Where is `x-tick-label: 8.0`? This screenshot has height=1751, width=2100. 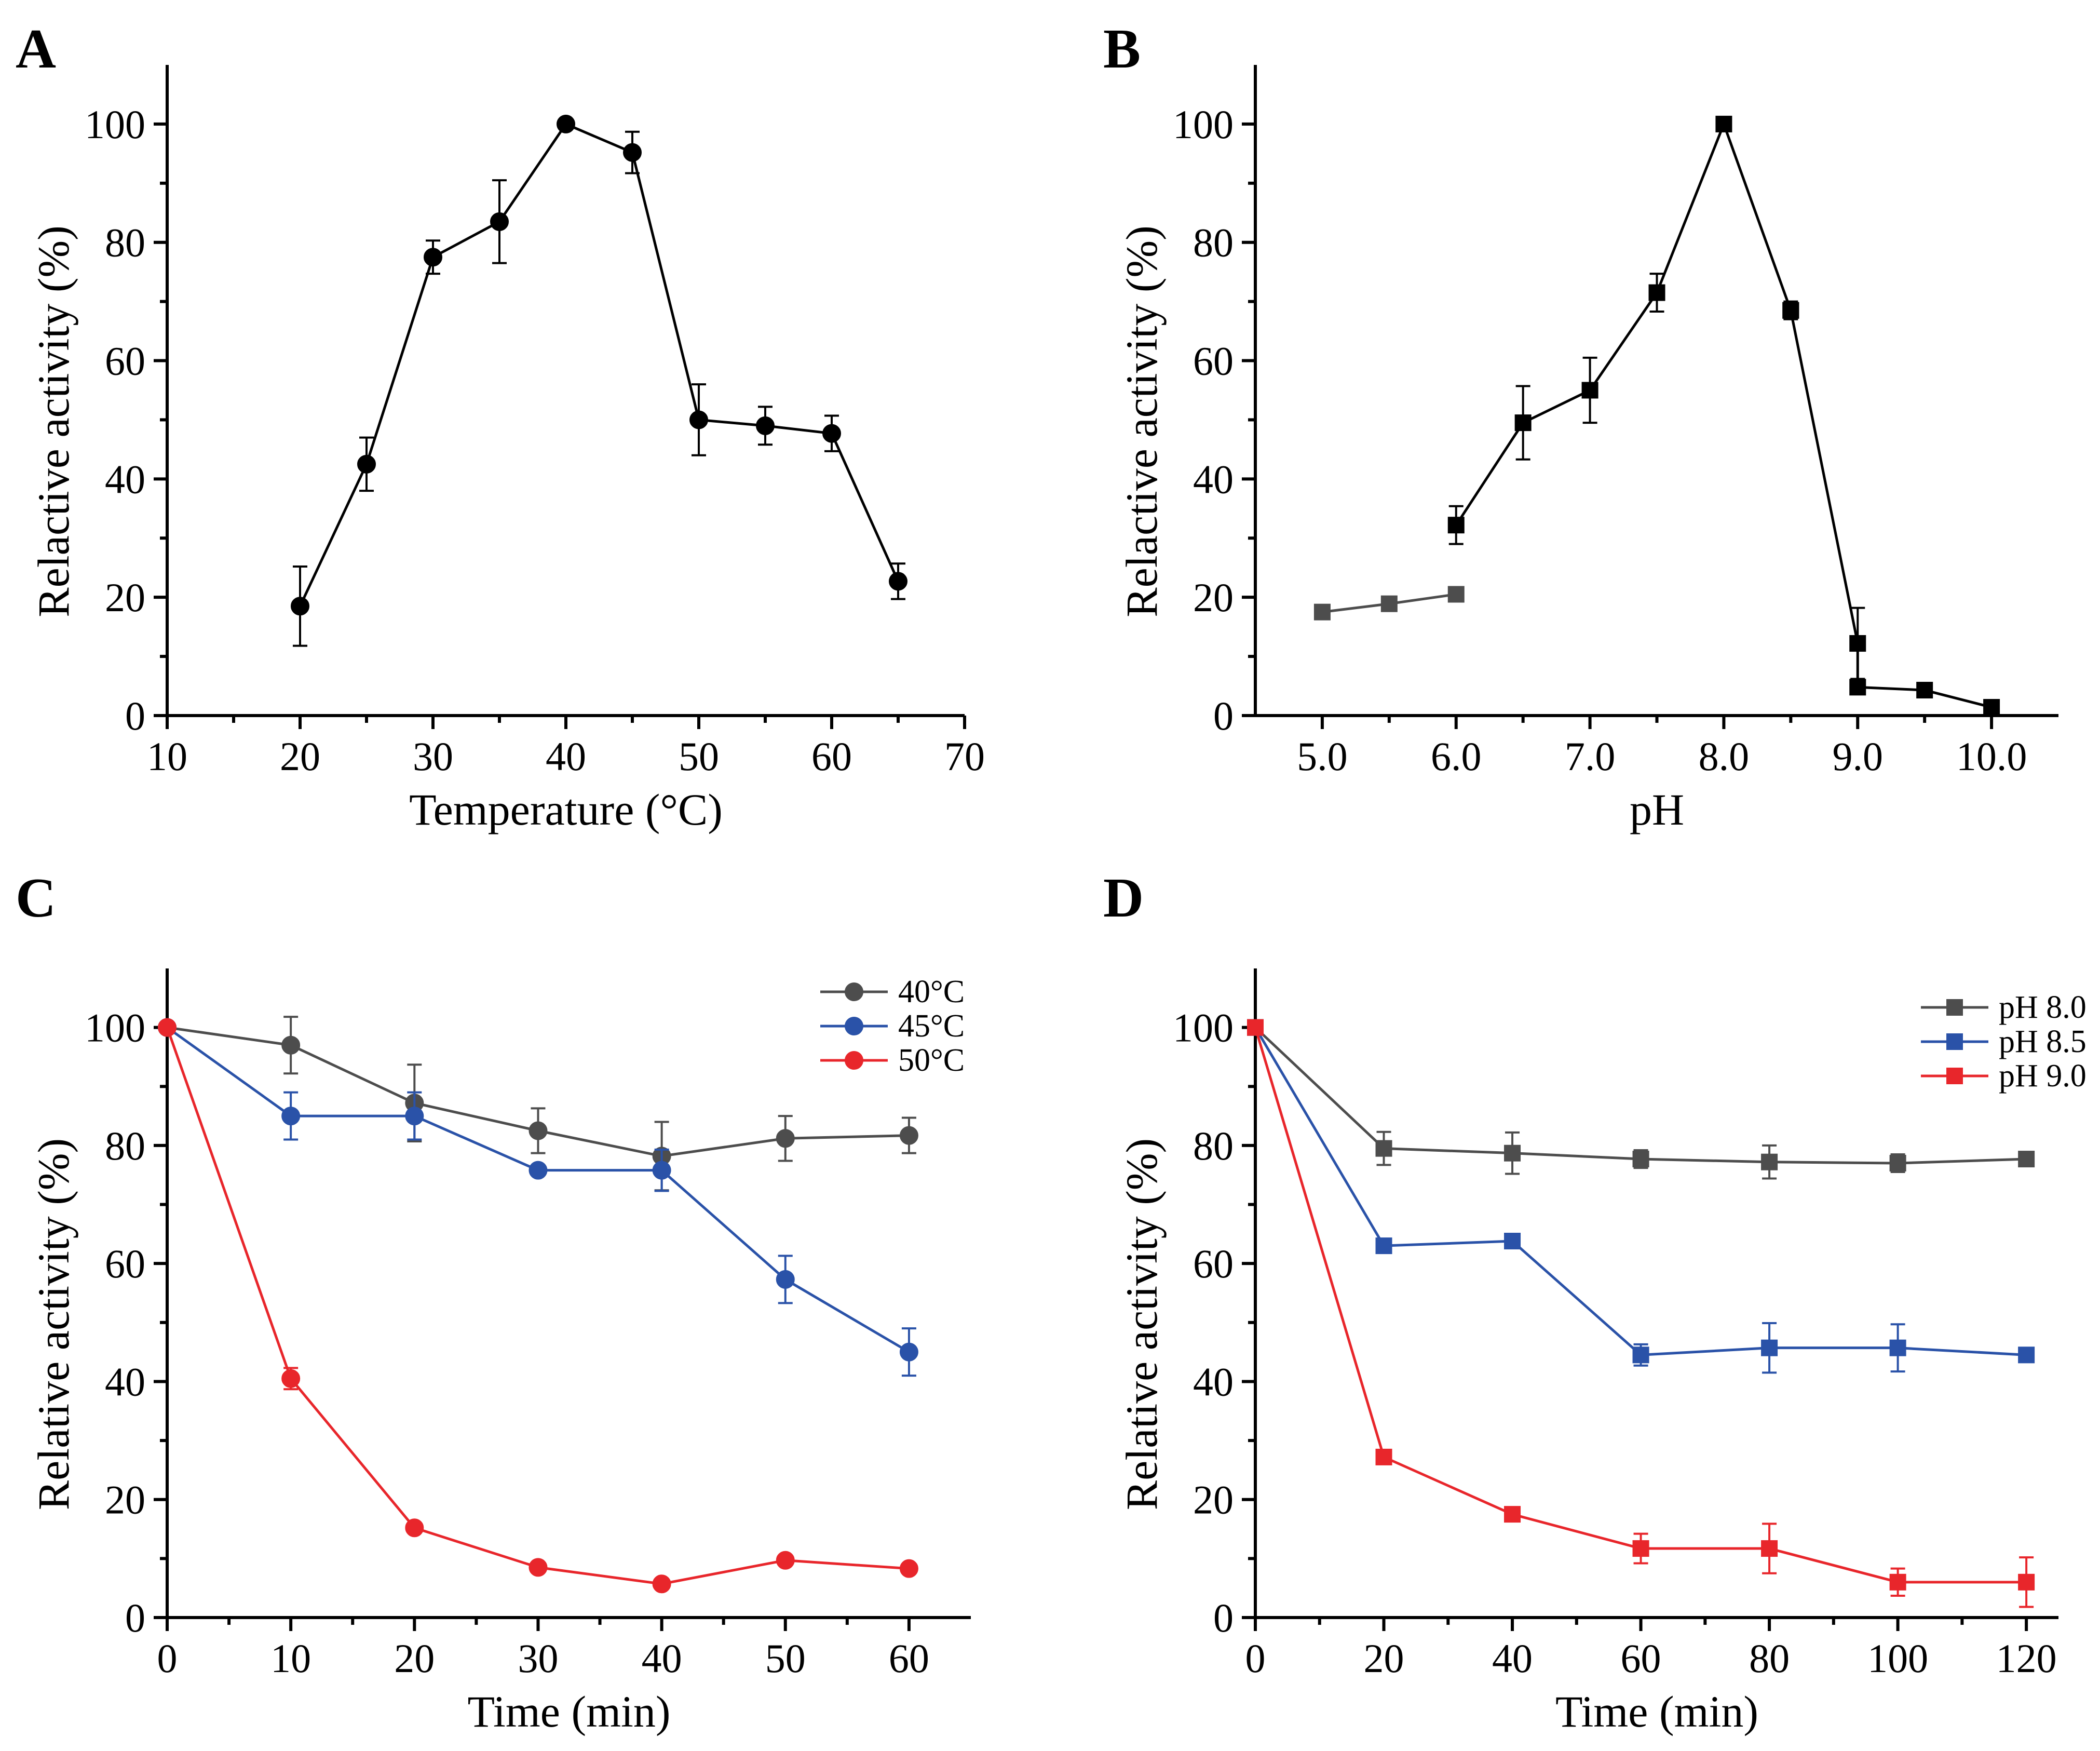 x-tick-label: 8.0 is located at coordinates (1724, 757).